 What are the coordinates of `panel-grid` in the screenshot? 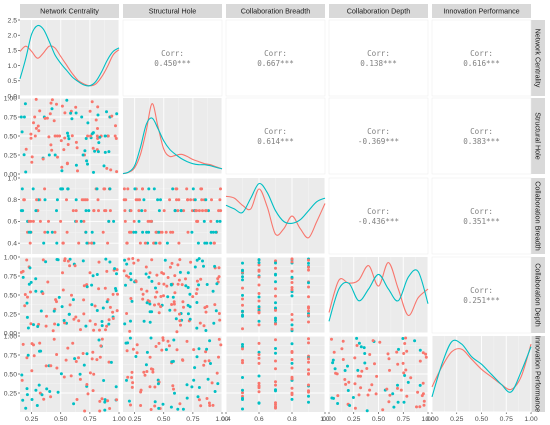 It's located at (70, 295).